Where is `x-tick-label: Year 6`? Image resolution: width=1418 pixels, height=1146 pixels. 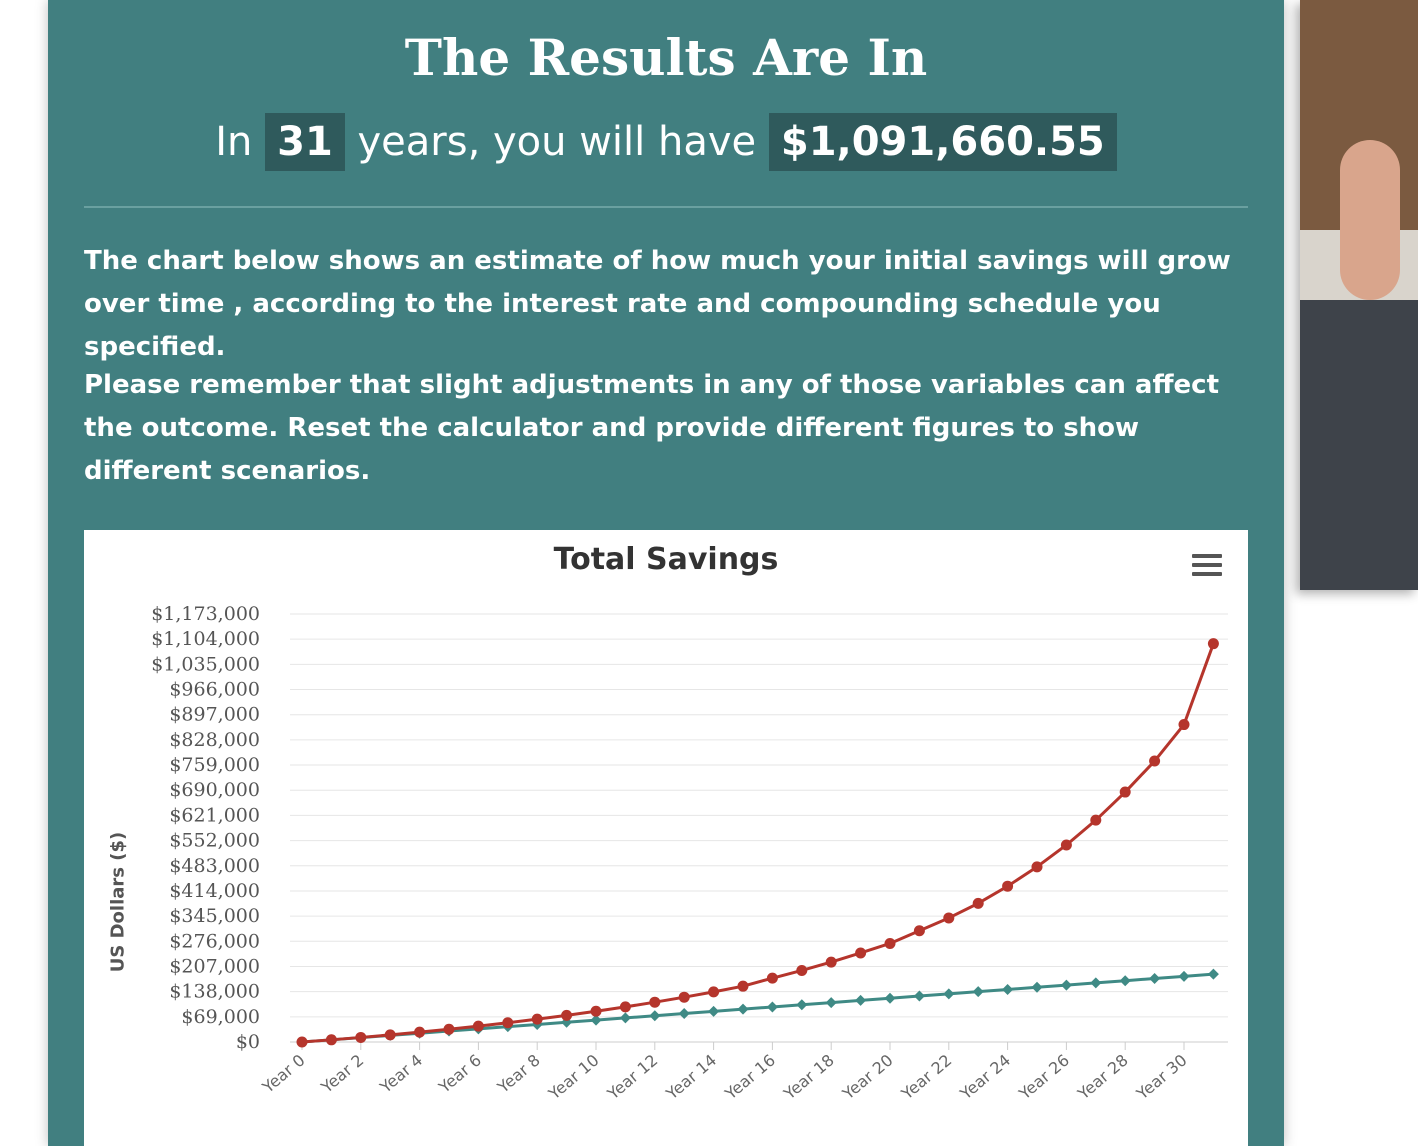 x-tick-label: Year 6 is located at coordinates (459, 1074).